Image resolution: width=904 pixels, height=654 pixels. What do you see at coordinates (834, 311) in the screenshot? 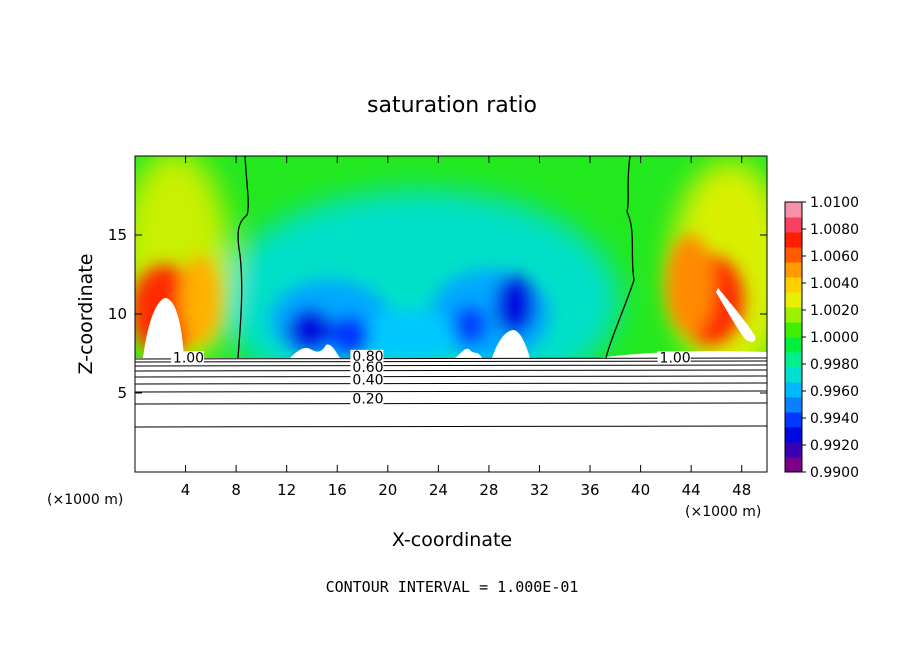
I see `colorbar-label: 1.0020` at bounding box center [834, 311].